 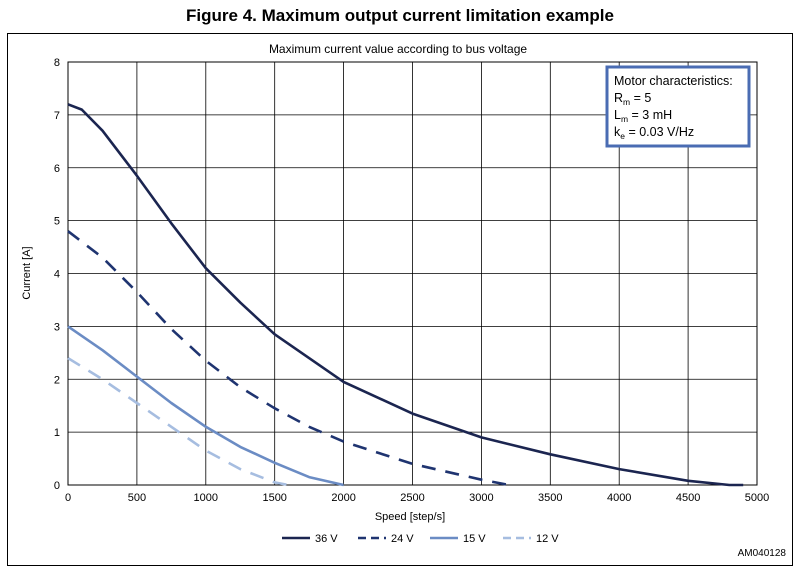 I want to click on motor-box-line-0: Rm = 5, so click(x=632, y=99).